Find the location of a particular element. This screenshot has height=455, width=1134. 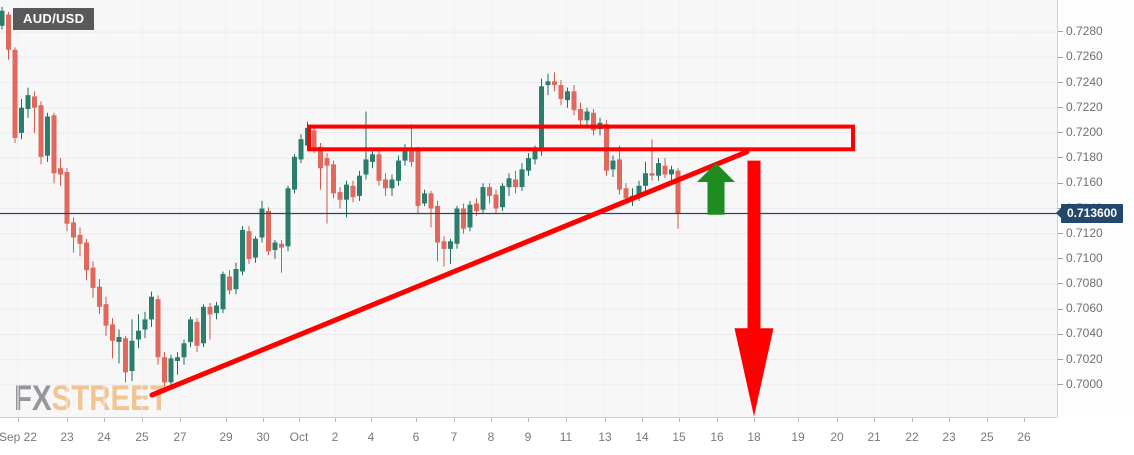

symbol-badge: AUD/USD is located at coordinates (54, 19).